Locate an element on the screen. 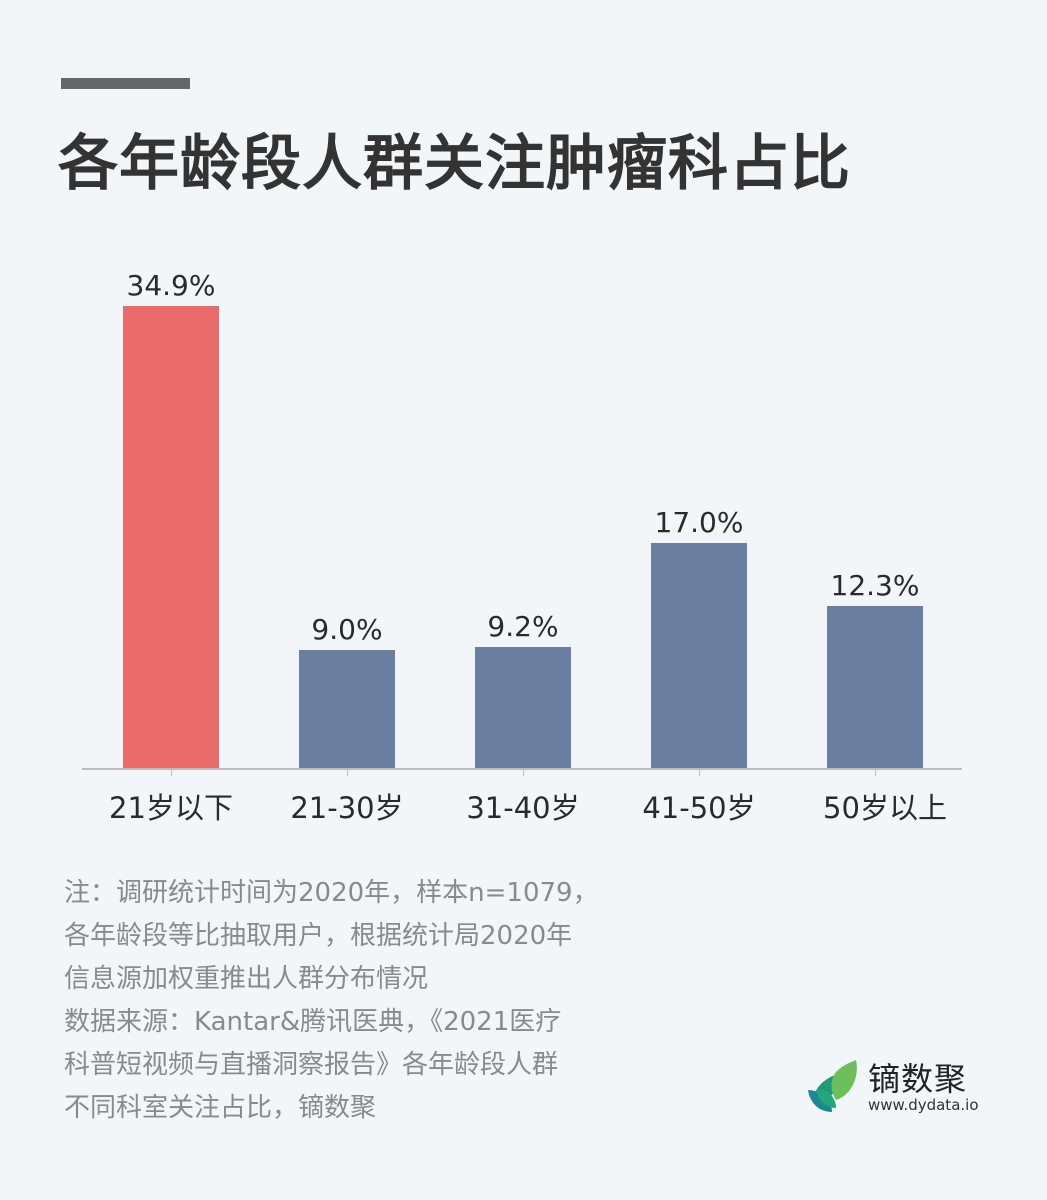 Image resolution: width=1047 pixels, height=1200 pixels. footnote-line: 科普短视频与直播洞察报告》各年龄段人群 is located at coordinates (311, 1065).